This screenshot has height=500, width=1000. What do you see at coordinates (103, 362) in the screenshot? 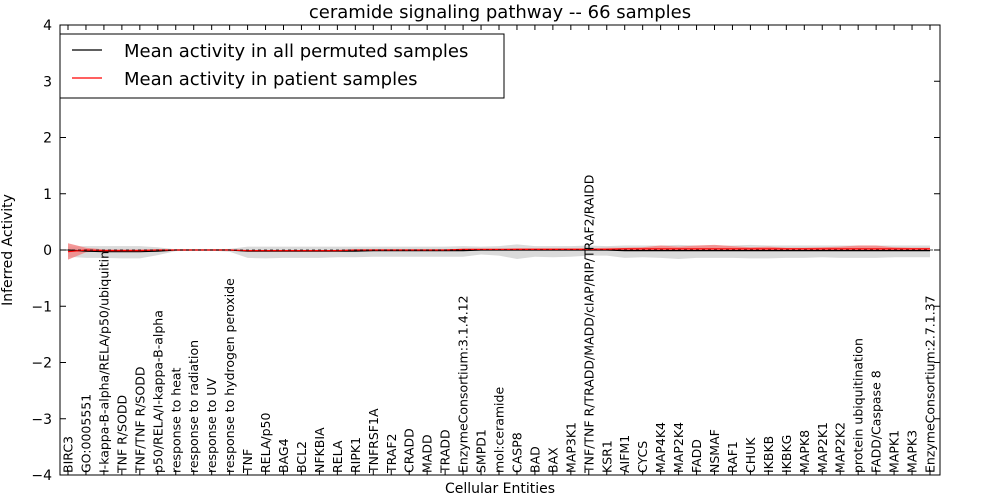
I see `x-tick-label: I-kappa-B-alpha/RELA/p50/ubiquitin` at bounding box center [103, 362].